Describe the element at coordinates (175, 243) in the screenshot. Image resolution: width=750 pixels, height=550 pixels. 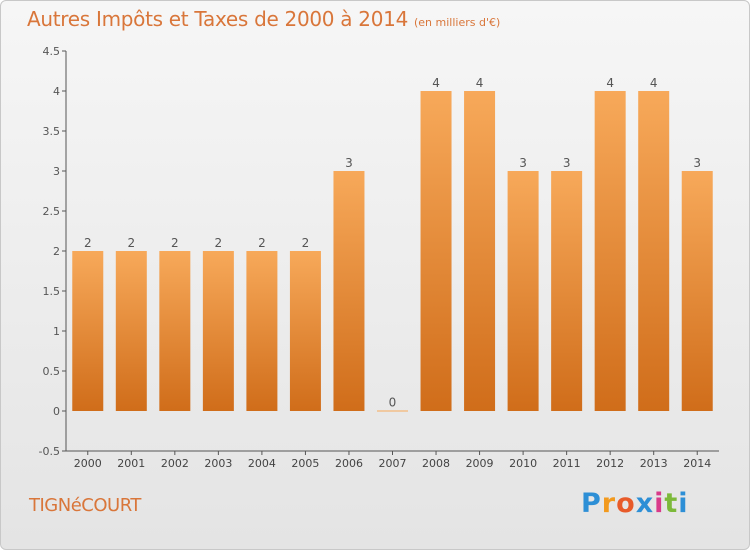
I see `data-label-2002: 2` at that location.